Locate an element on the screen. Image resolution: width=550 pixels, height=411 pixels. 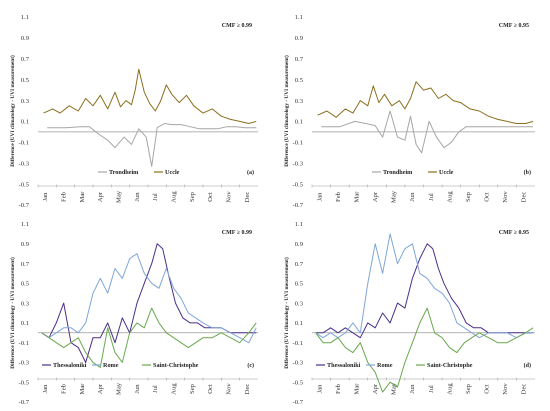
panel-label: (b) is located at coordinates (527, 172).